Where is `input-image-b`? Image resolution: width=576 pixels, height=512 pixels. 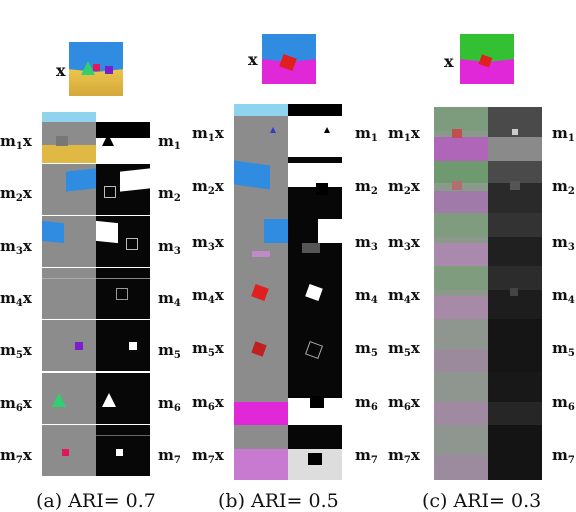
input-image-b is located at coordinates (289, 59).